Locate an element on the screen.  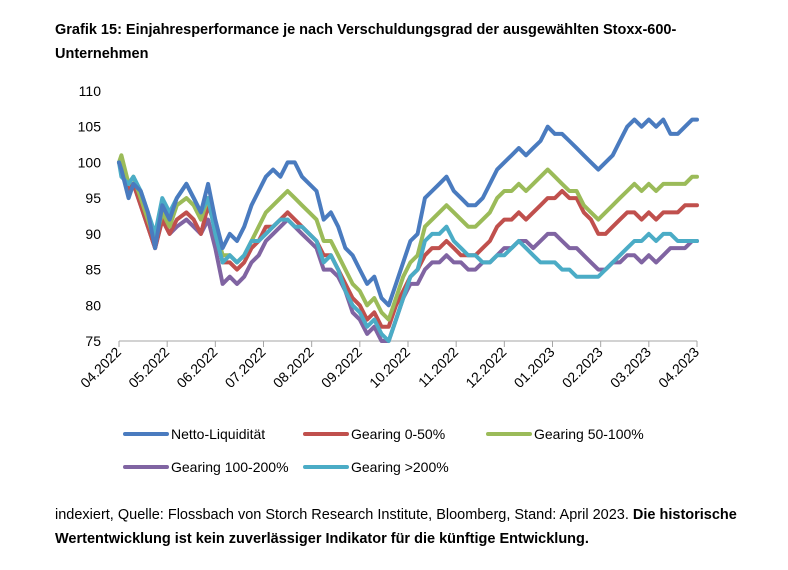
x-tick-label: 01.2023 is located at coordinates (534, 367).